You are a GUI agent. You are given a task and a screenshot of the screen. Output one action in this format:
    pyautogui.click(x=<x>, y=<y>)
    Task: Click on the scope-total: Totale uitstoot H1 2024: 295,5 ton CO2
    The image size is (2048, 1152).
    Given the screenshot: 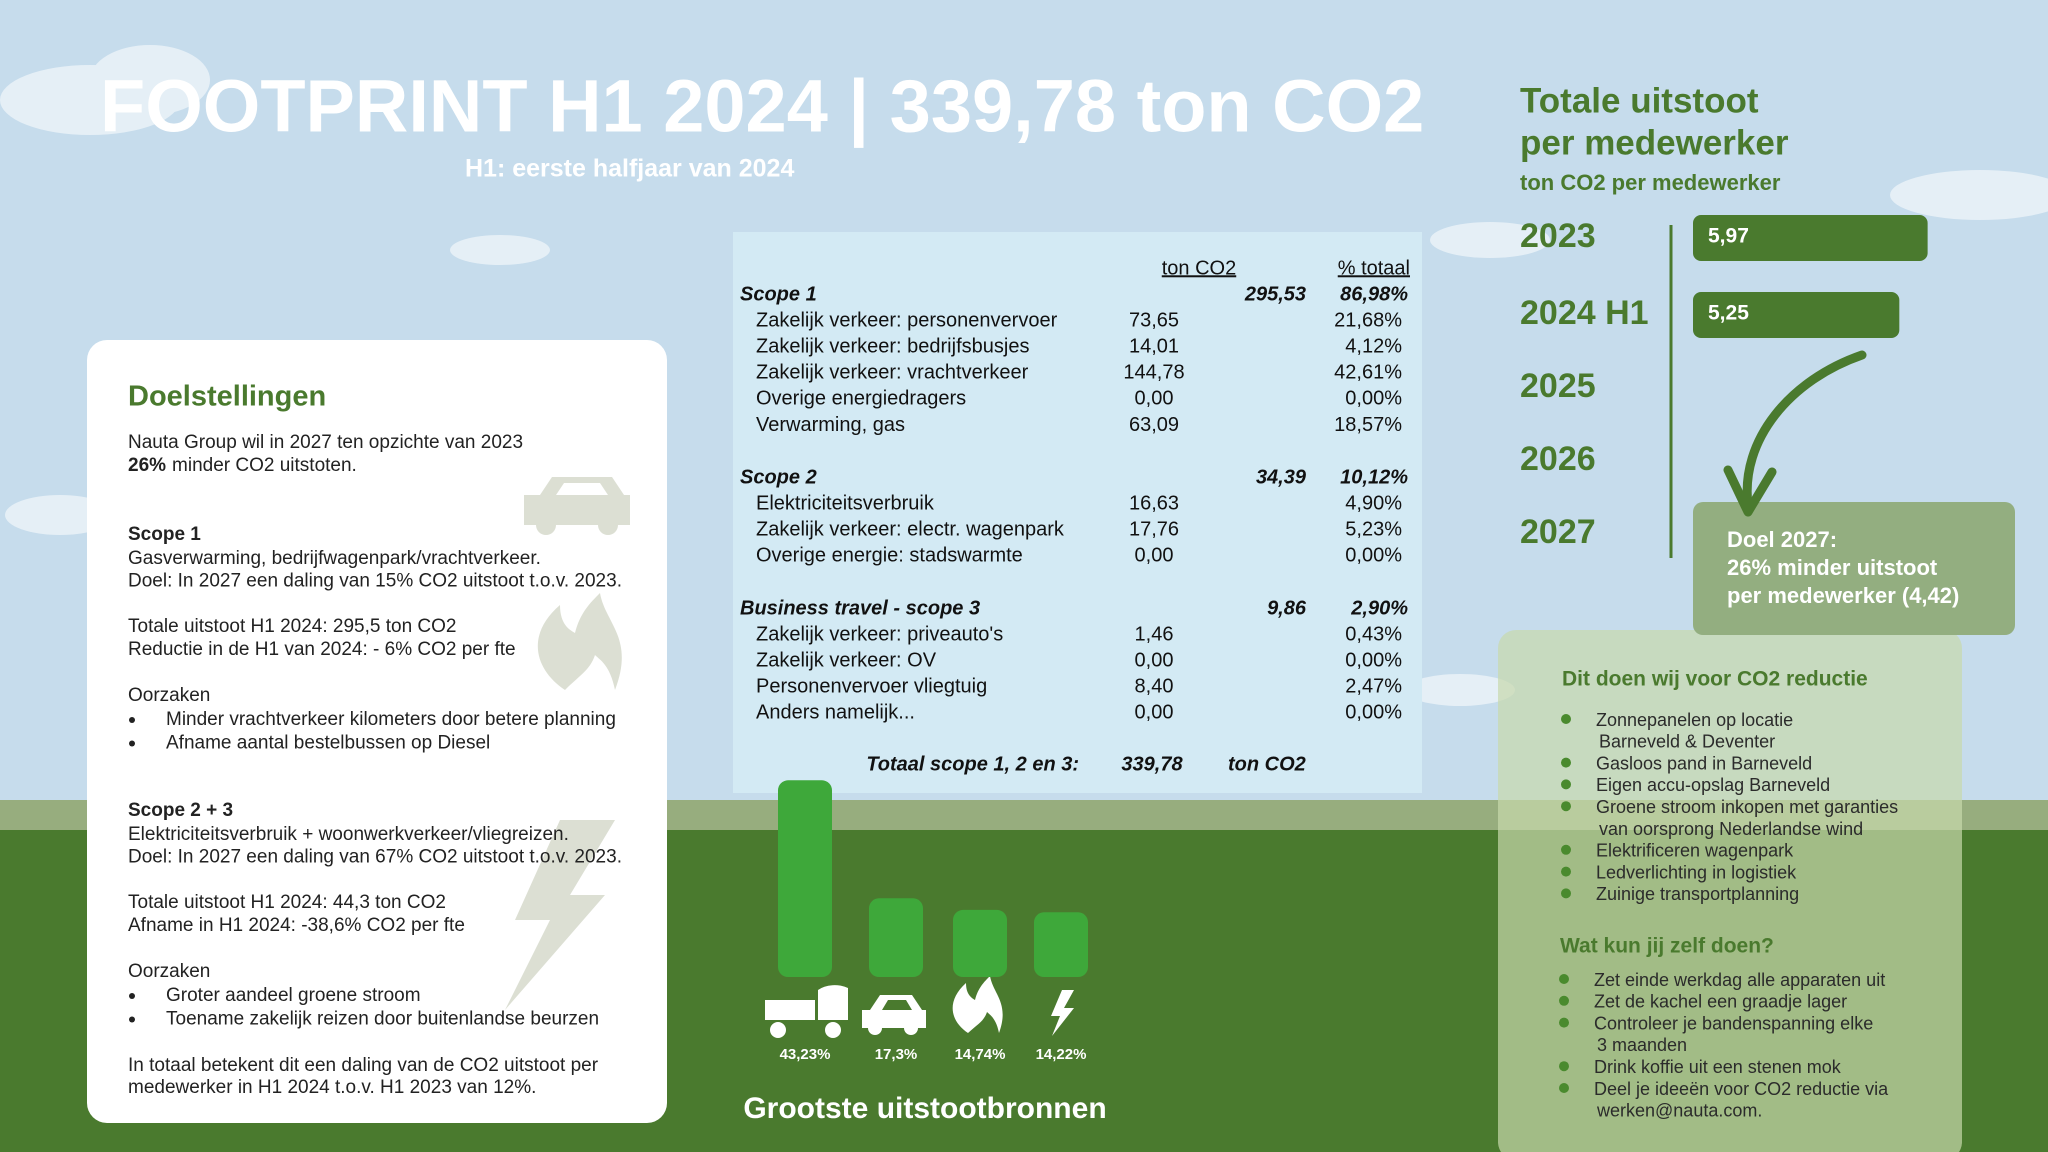 What is the action you would take?
    pyautogui.click(x=292, y=626)
    